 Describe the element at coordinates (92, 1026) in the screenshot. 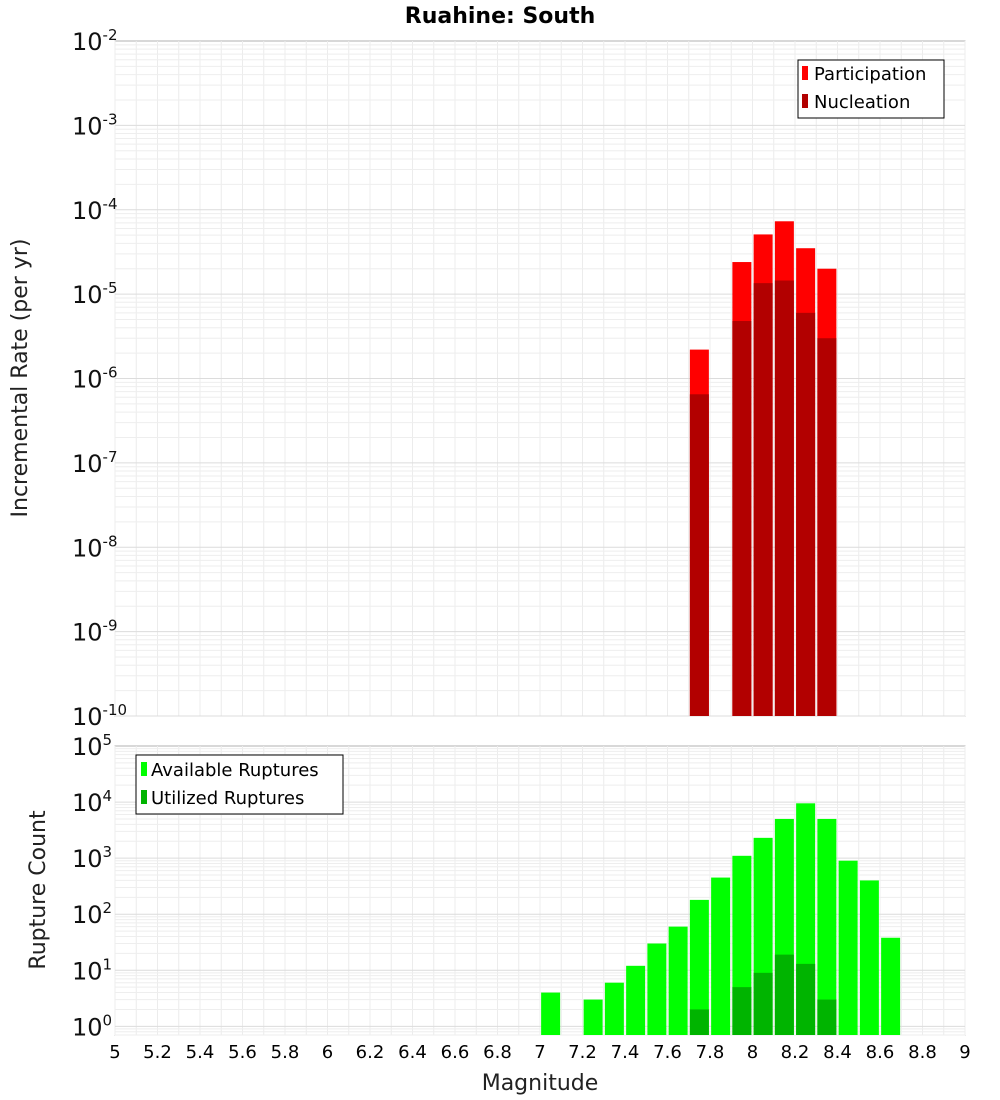

I see `y-tick-label: 10⁰` at that location.